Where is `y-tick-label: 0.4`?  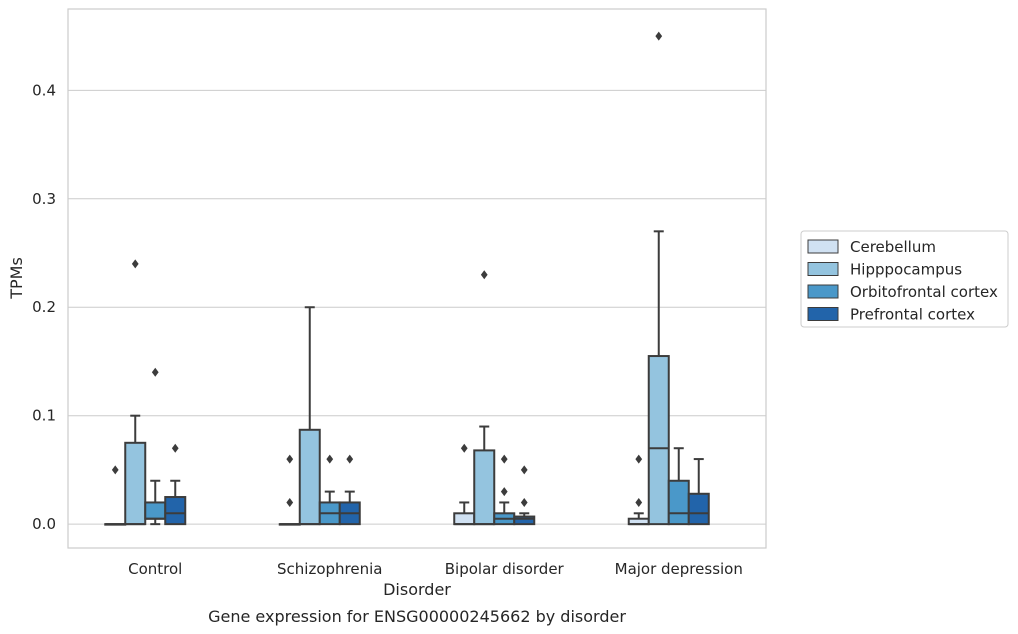
y-tick-label: 0.4 is located at coordinates (44, 90).